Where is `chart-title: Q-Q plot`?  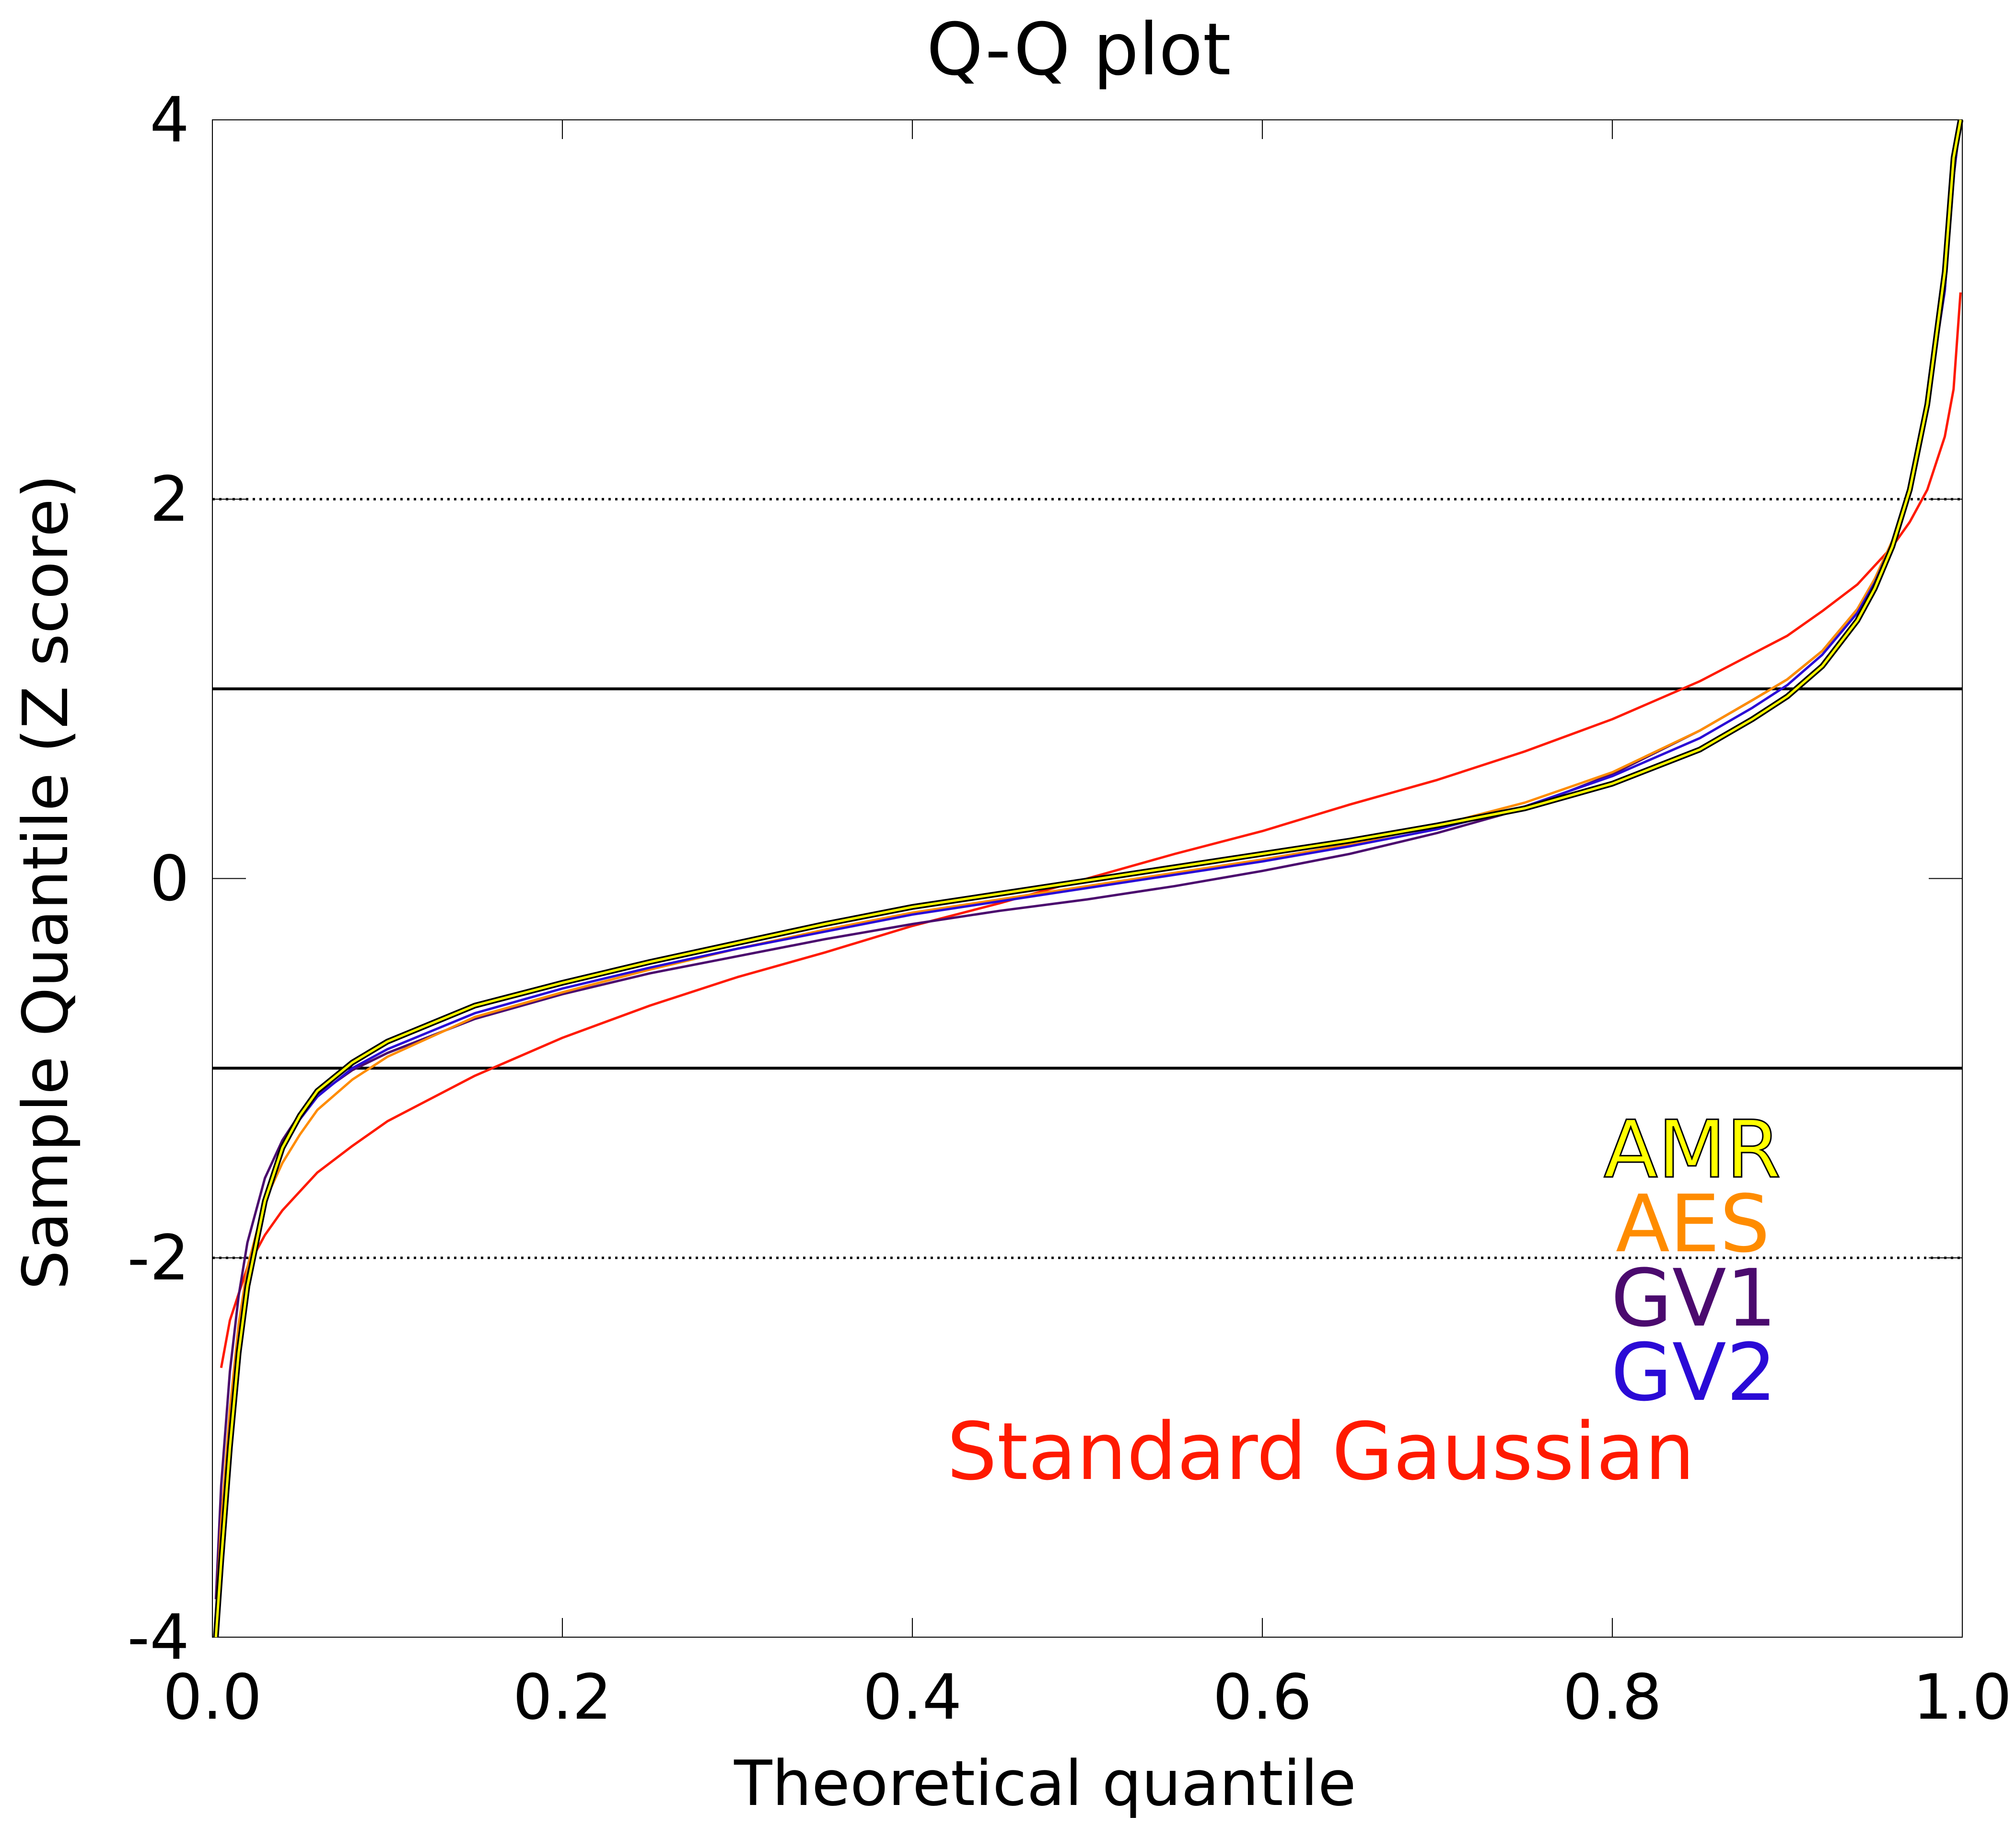
chart-title: Q-Q plot is located at coordinates (1078, 50).